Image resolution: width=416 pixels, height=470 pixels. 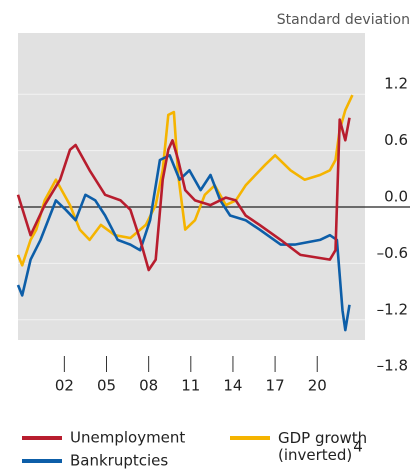 What do you see at coordinates (148, 386) in the screenshot?
I see `x-tick-label: 08` at bounding box center [148, 386].